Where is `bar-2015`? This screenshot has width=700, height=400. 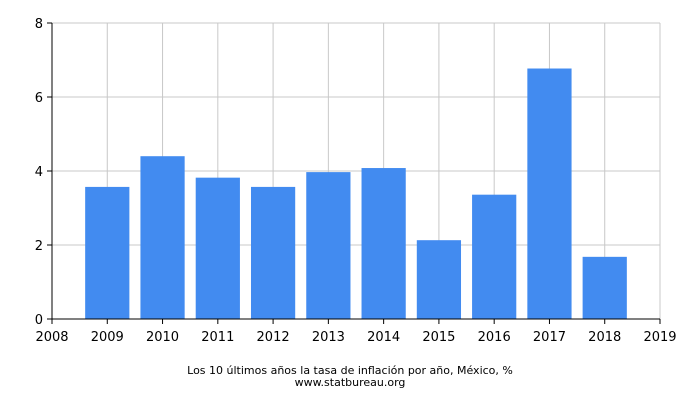 bar-2015 is located at coordinates (439, 279).